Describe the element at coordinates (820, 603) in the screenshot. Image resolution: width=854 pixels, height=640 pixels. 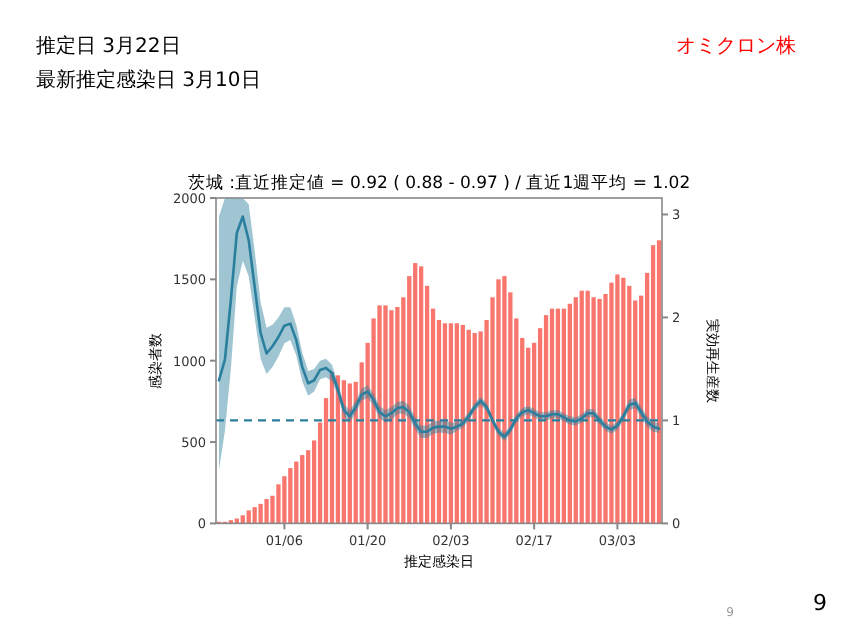
I see `text: 9` at that location.